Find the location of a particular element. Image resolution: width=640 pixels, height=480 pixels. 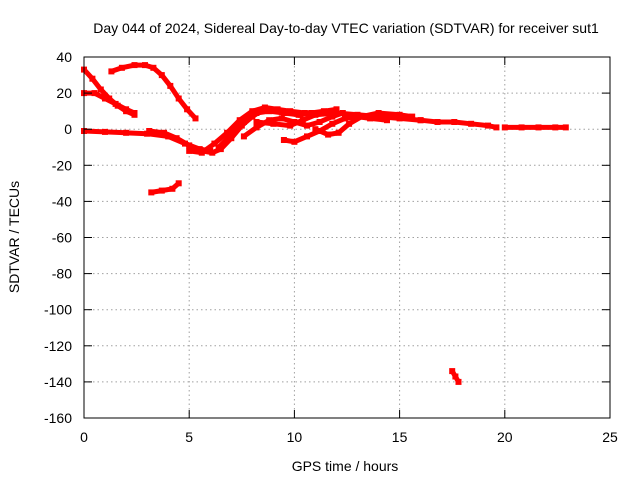

x-tick-label: 5 is located at coordinates (189, 437).